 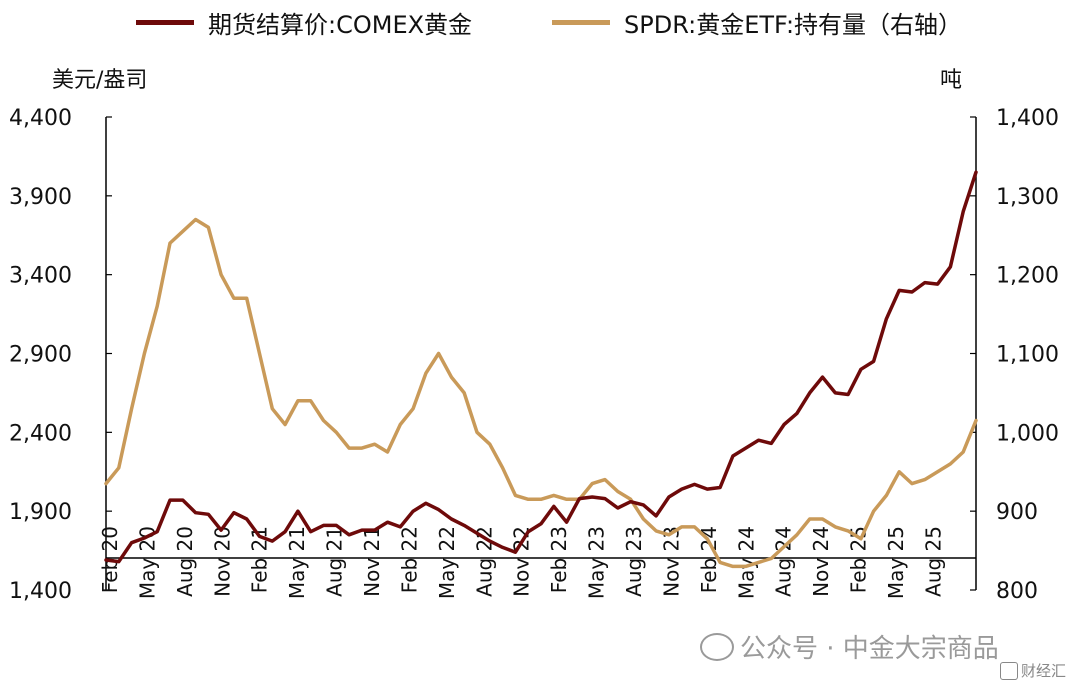 I want to click on right-tick-label: 1,000, so click(x=1027, y=433).